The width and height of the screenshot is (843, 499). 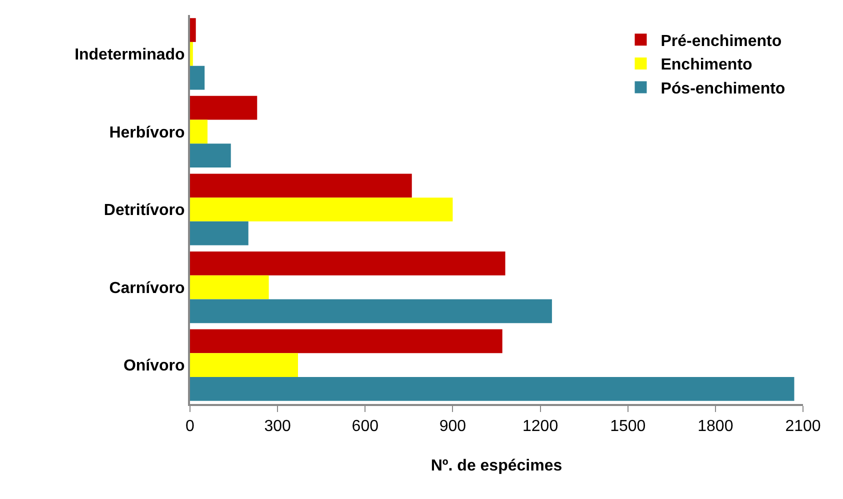 What do you see at coordinates (147, 133) in the screenshot?
I see `y-tick-label: Herbívoro` at bounding box center [147, 133].